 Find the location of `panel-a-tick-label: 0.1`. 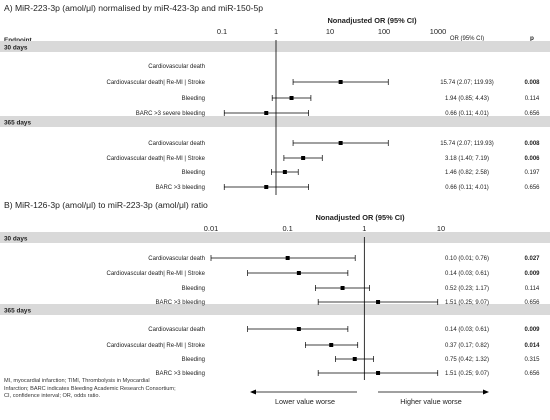

panel-a-tick-label: 0.1 is located at coordinates (222, 31).